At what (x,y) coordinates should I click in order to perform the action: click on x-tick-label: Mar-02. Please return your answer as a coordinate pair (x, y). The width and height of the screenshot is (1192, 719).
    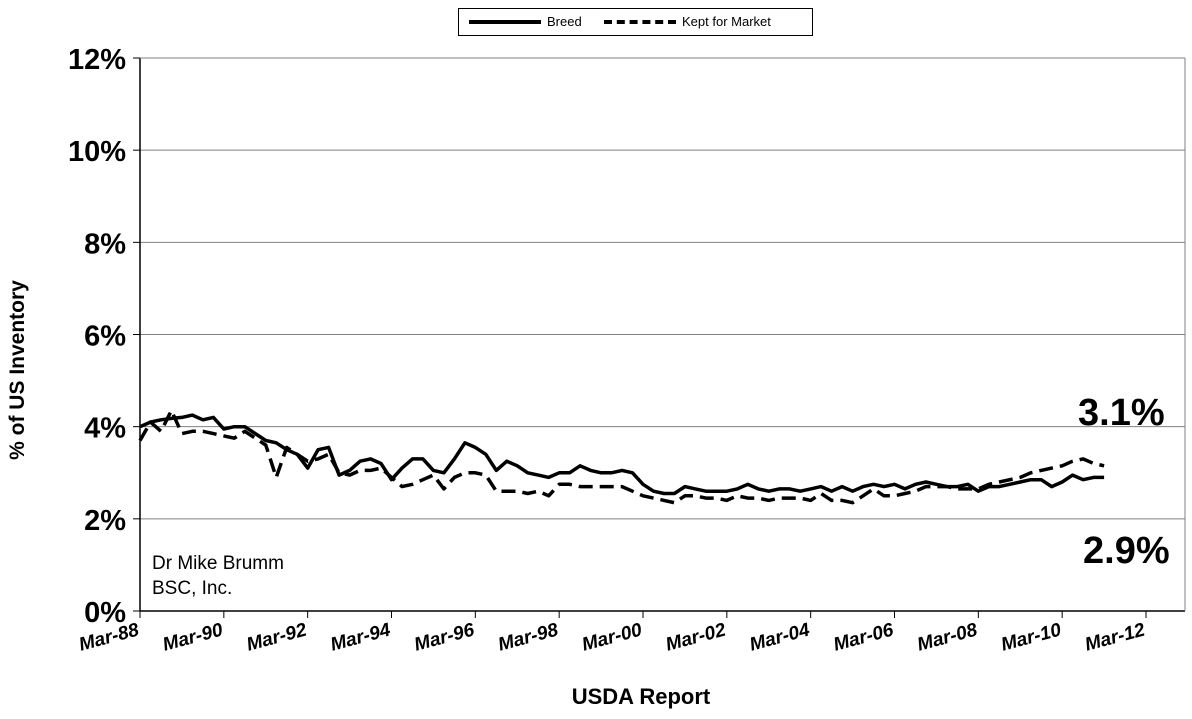
    Looking at the image, I should click on (696, 637).